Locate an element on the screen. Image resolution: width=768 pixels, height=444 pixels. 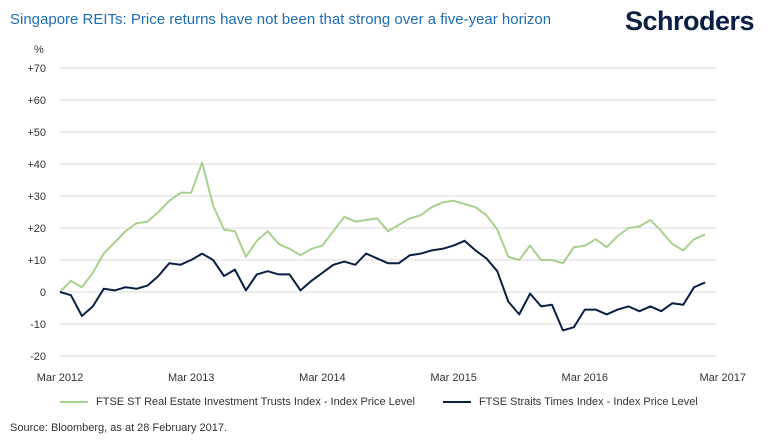
y-tick-label: +50 is located at coordinates (36, 133).